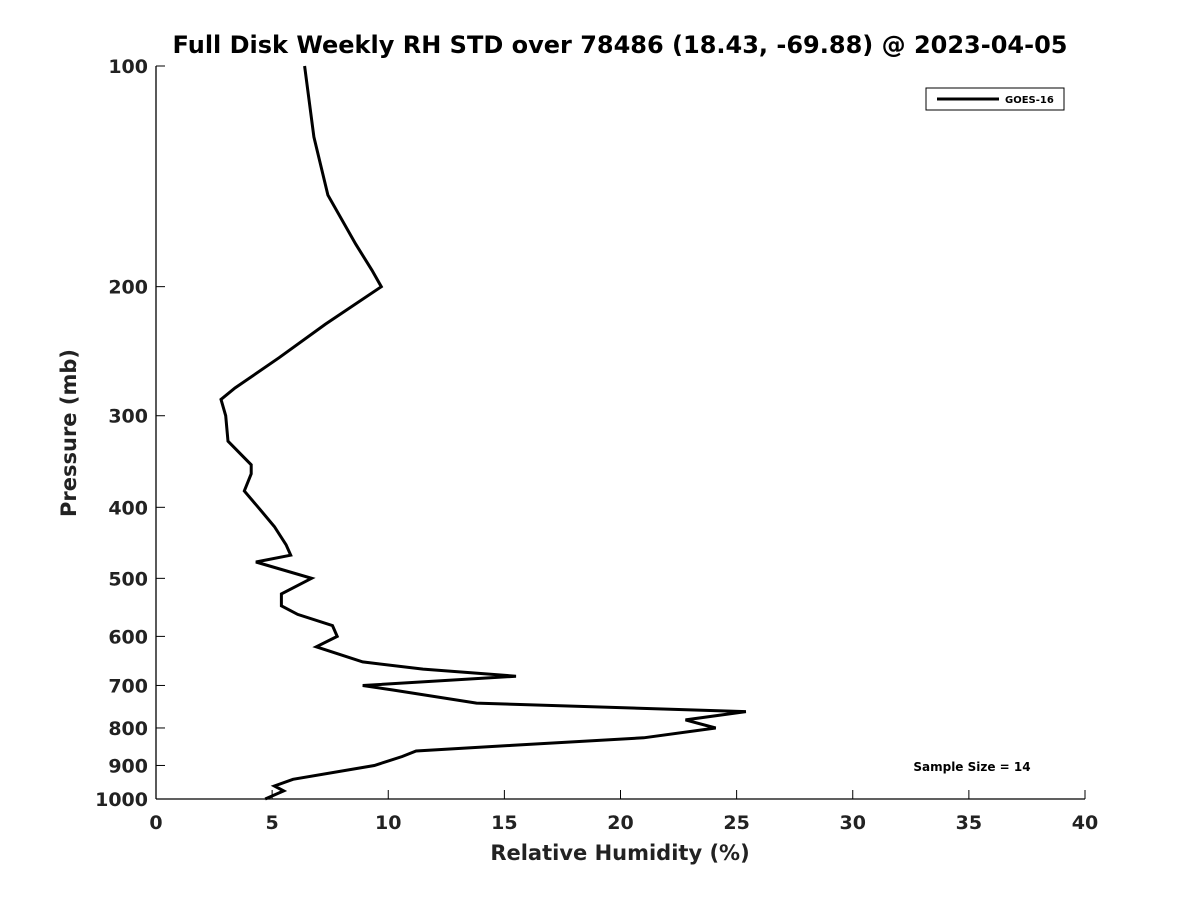  I want to click on x-axis-label: Relative Humidity (%), so click(619, 853).